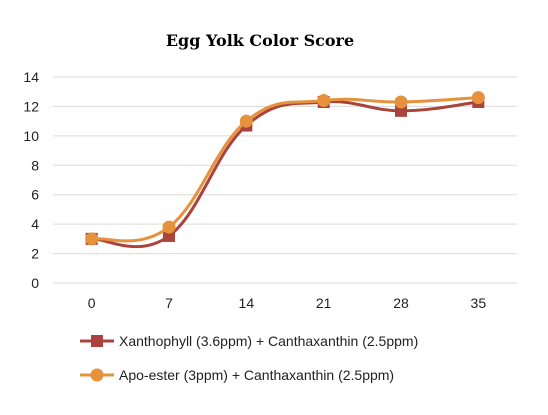 The image size is (548, 415). I want to click on y-tick-label: 4, so click(35, 224).